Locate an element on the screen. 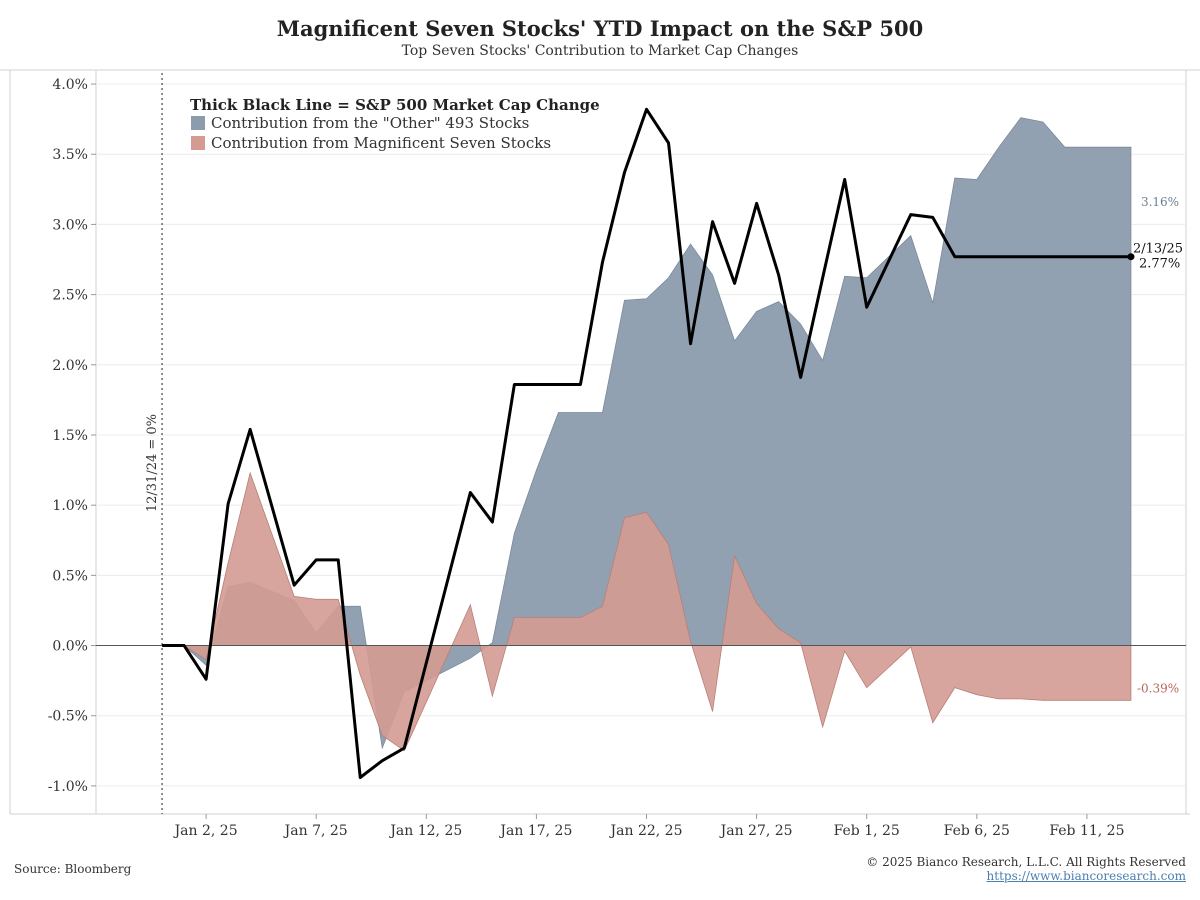 This screenshot has height=900, width=1200. x-tick-label: Jan 17, 25 is located at coordinates (535, 831).